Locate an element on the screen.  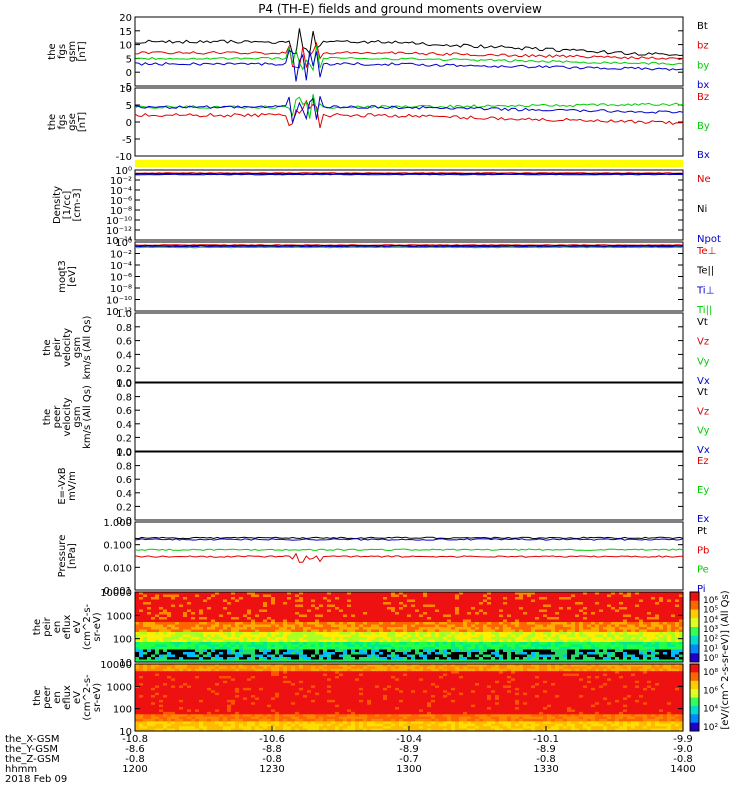
xaxis-row-label: the_Z-GSM is located at coordinates (32, 759).